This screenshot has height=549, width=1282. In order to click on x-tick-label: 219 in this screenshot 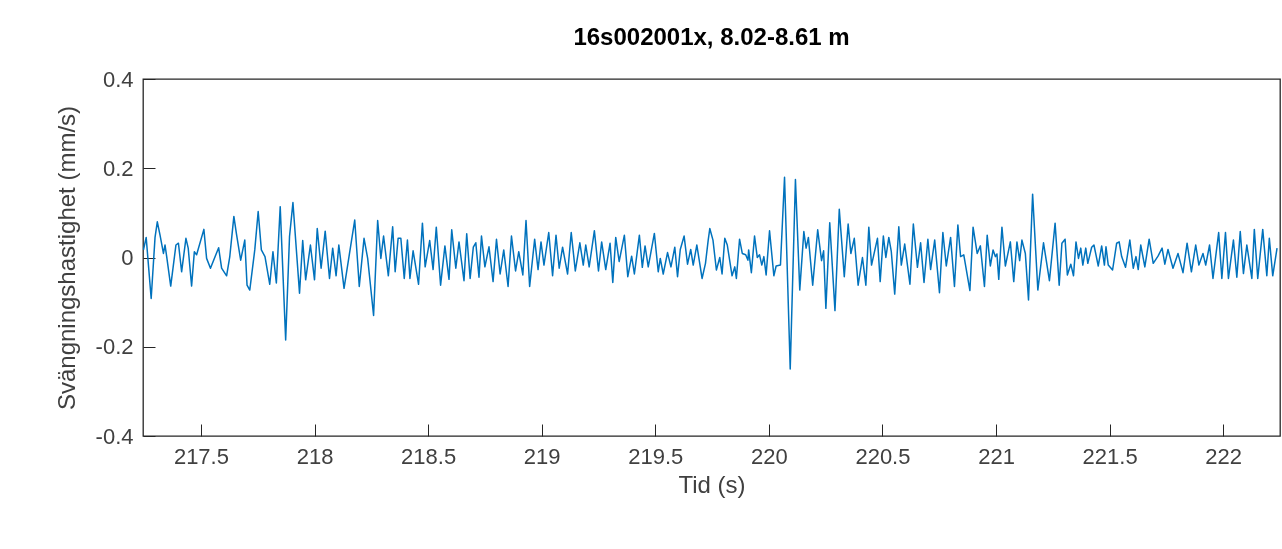, I will do `click(542, 456)`.